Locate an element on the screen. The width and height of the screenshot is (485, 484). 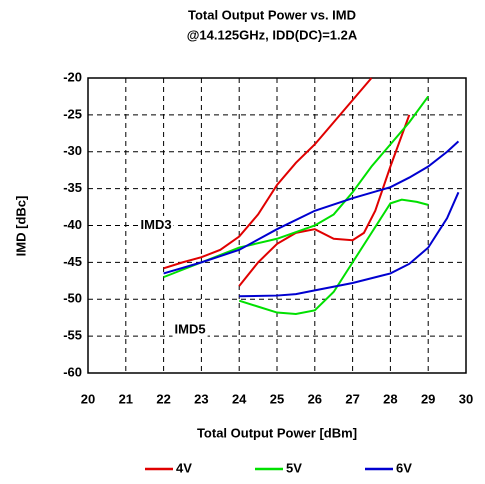
x-tick-label: 29 is located at coordinates (428, 398).